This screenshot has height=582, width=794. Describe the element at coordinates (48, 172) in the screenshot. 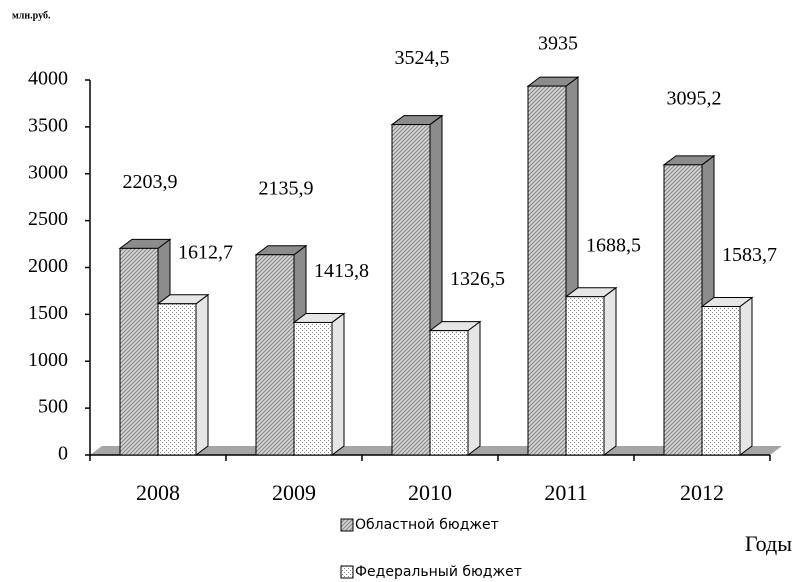

I see `y-tick-label: 3000` at that location.